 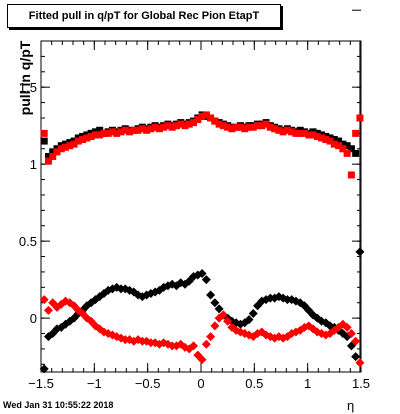 What do you see at coordinates (307, 383) in the screenshot?
I see `x-tick-label: 1` at bounding box center [307, 383].